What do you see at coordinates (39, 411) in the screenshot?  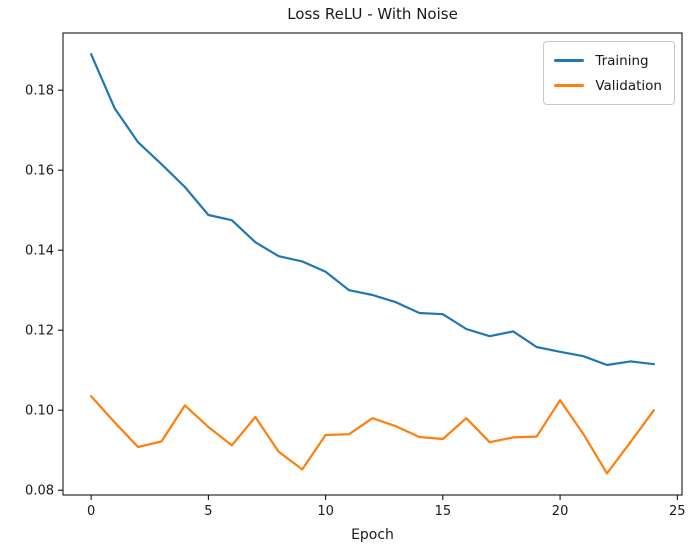 I see `y-tick-label: 0.10` at bounding box center [39, 411].